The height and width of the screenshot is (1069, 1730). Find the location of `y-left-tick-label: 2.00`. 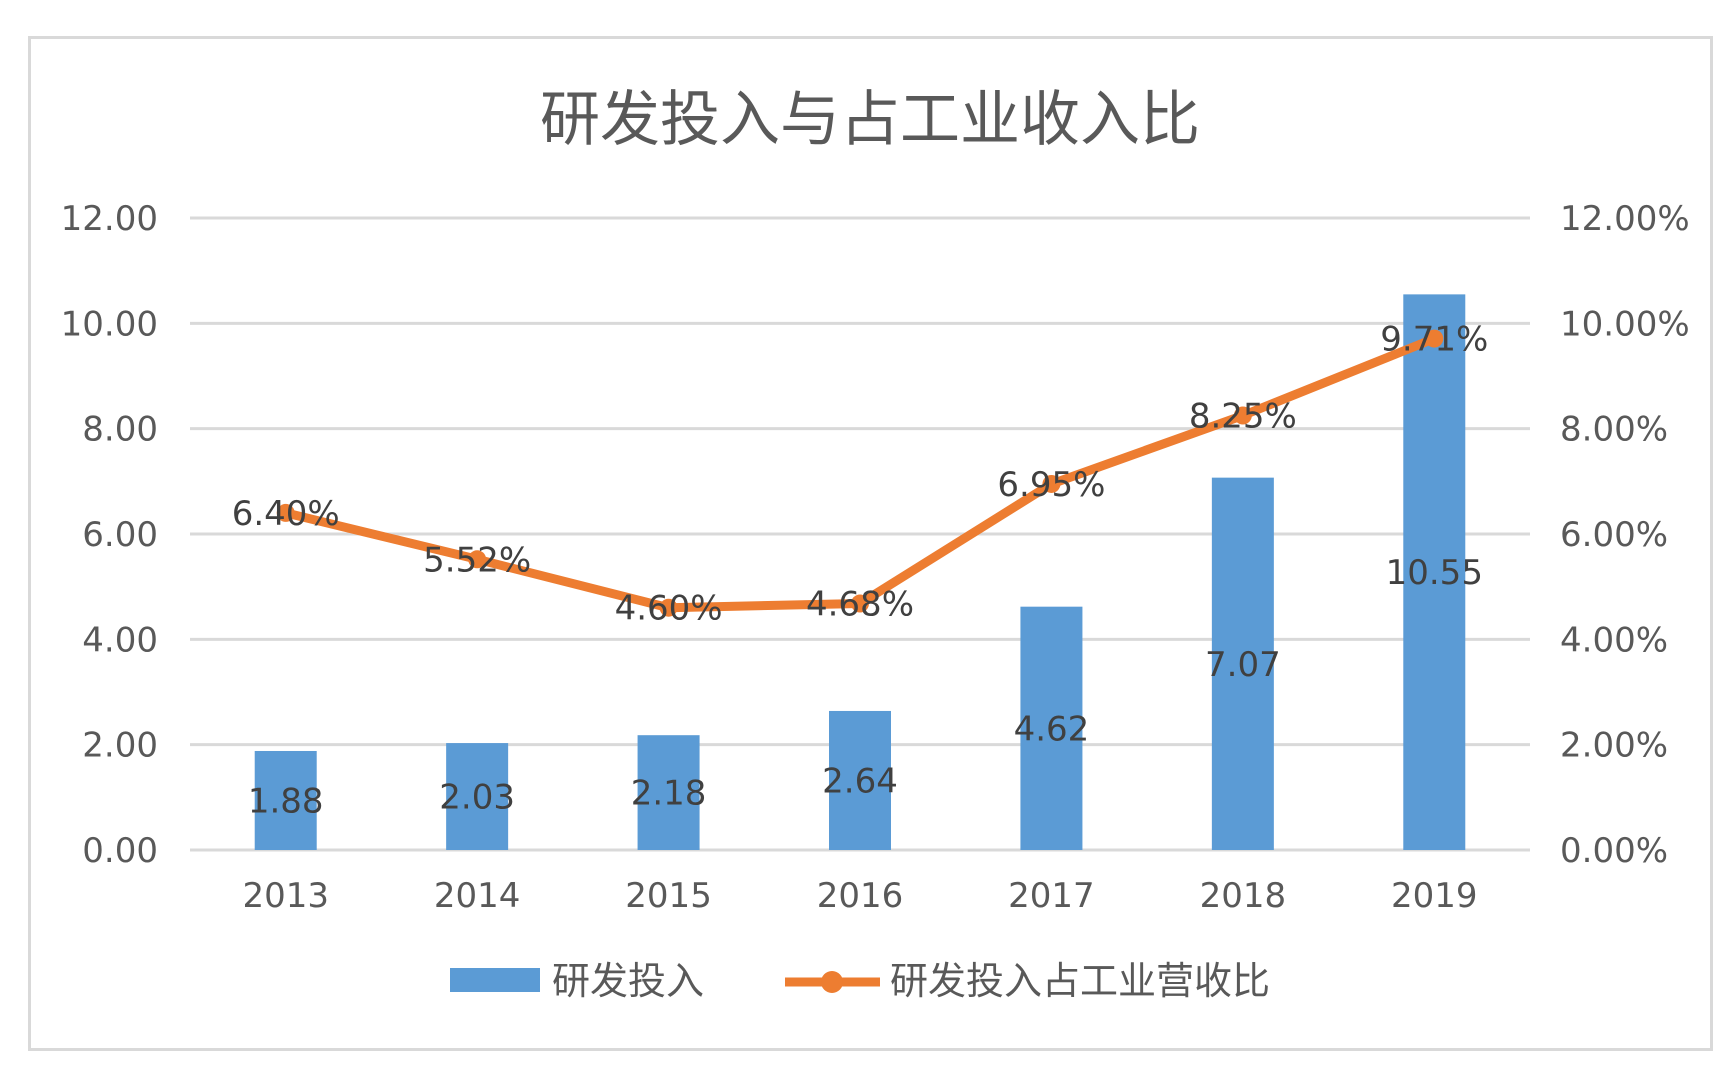

y-left-tick-label: 2.00 is located at coordinates (120, 746).